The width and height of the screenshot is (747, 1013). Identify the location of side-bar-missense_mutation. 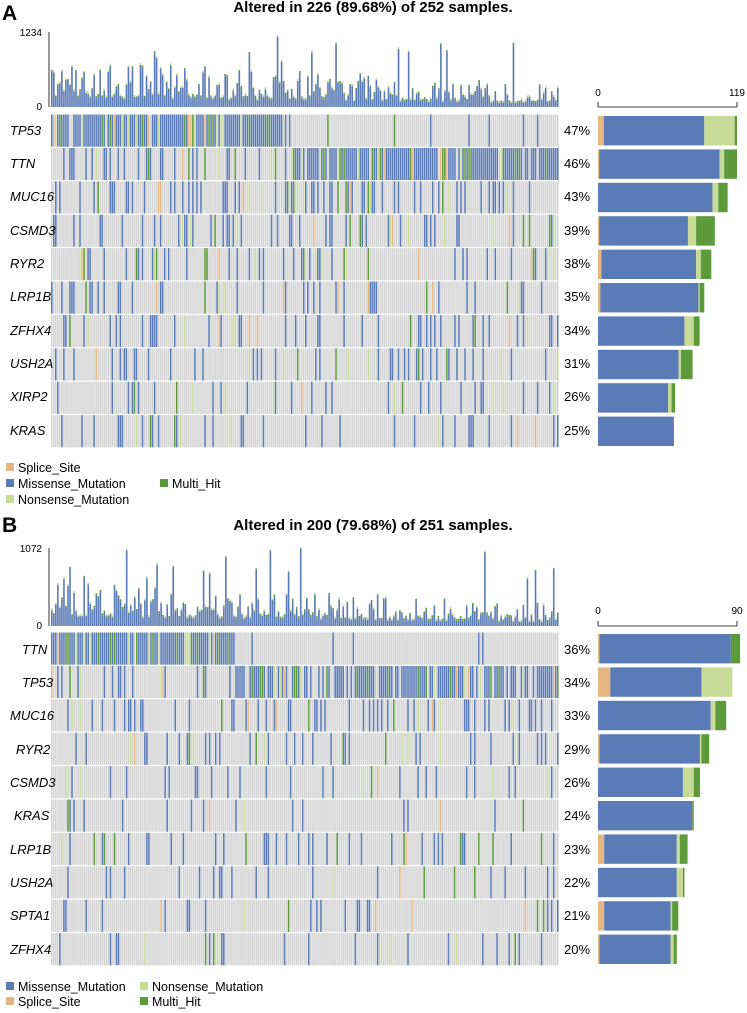
(655, 197).